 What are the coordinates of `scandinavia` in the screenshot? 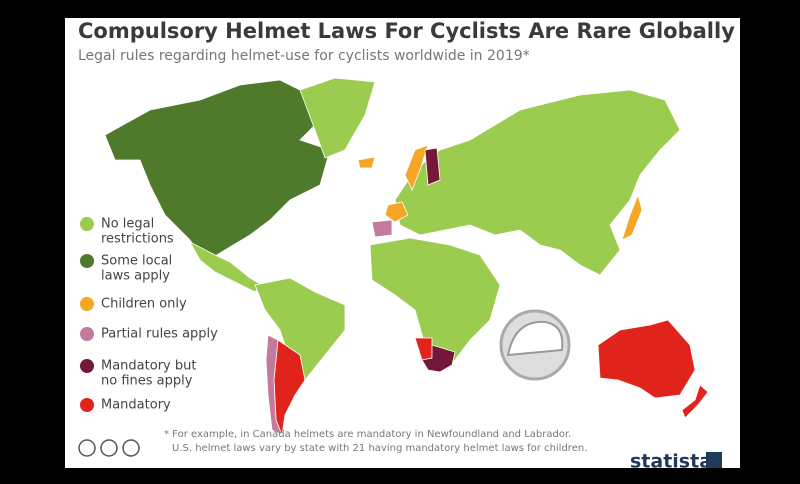 It's located at (416, 168).